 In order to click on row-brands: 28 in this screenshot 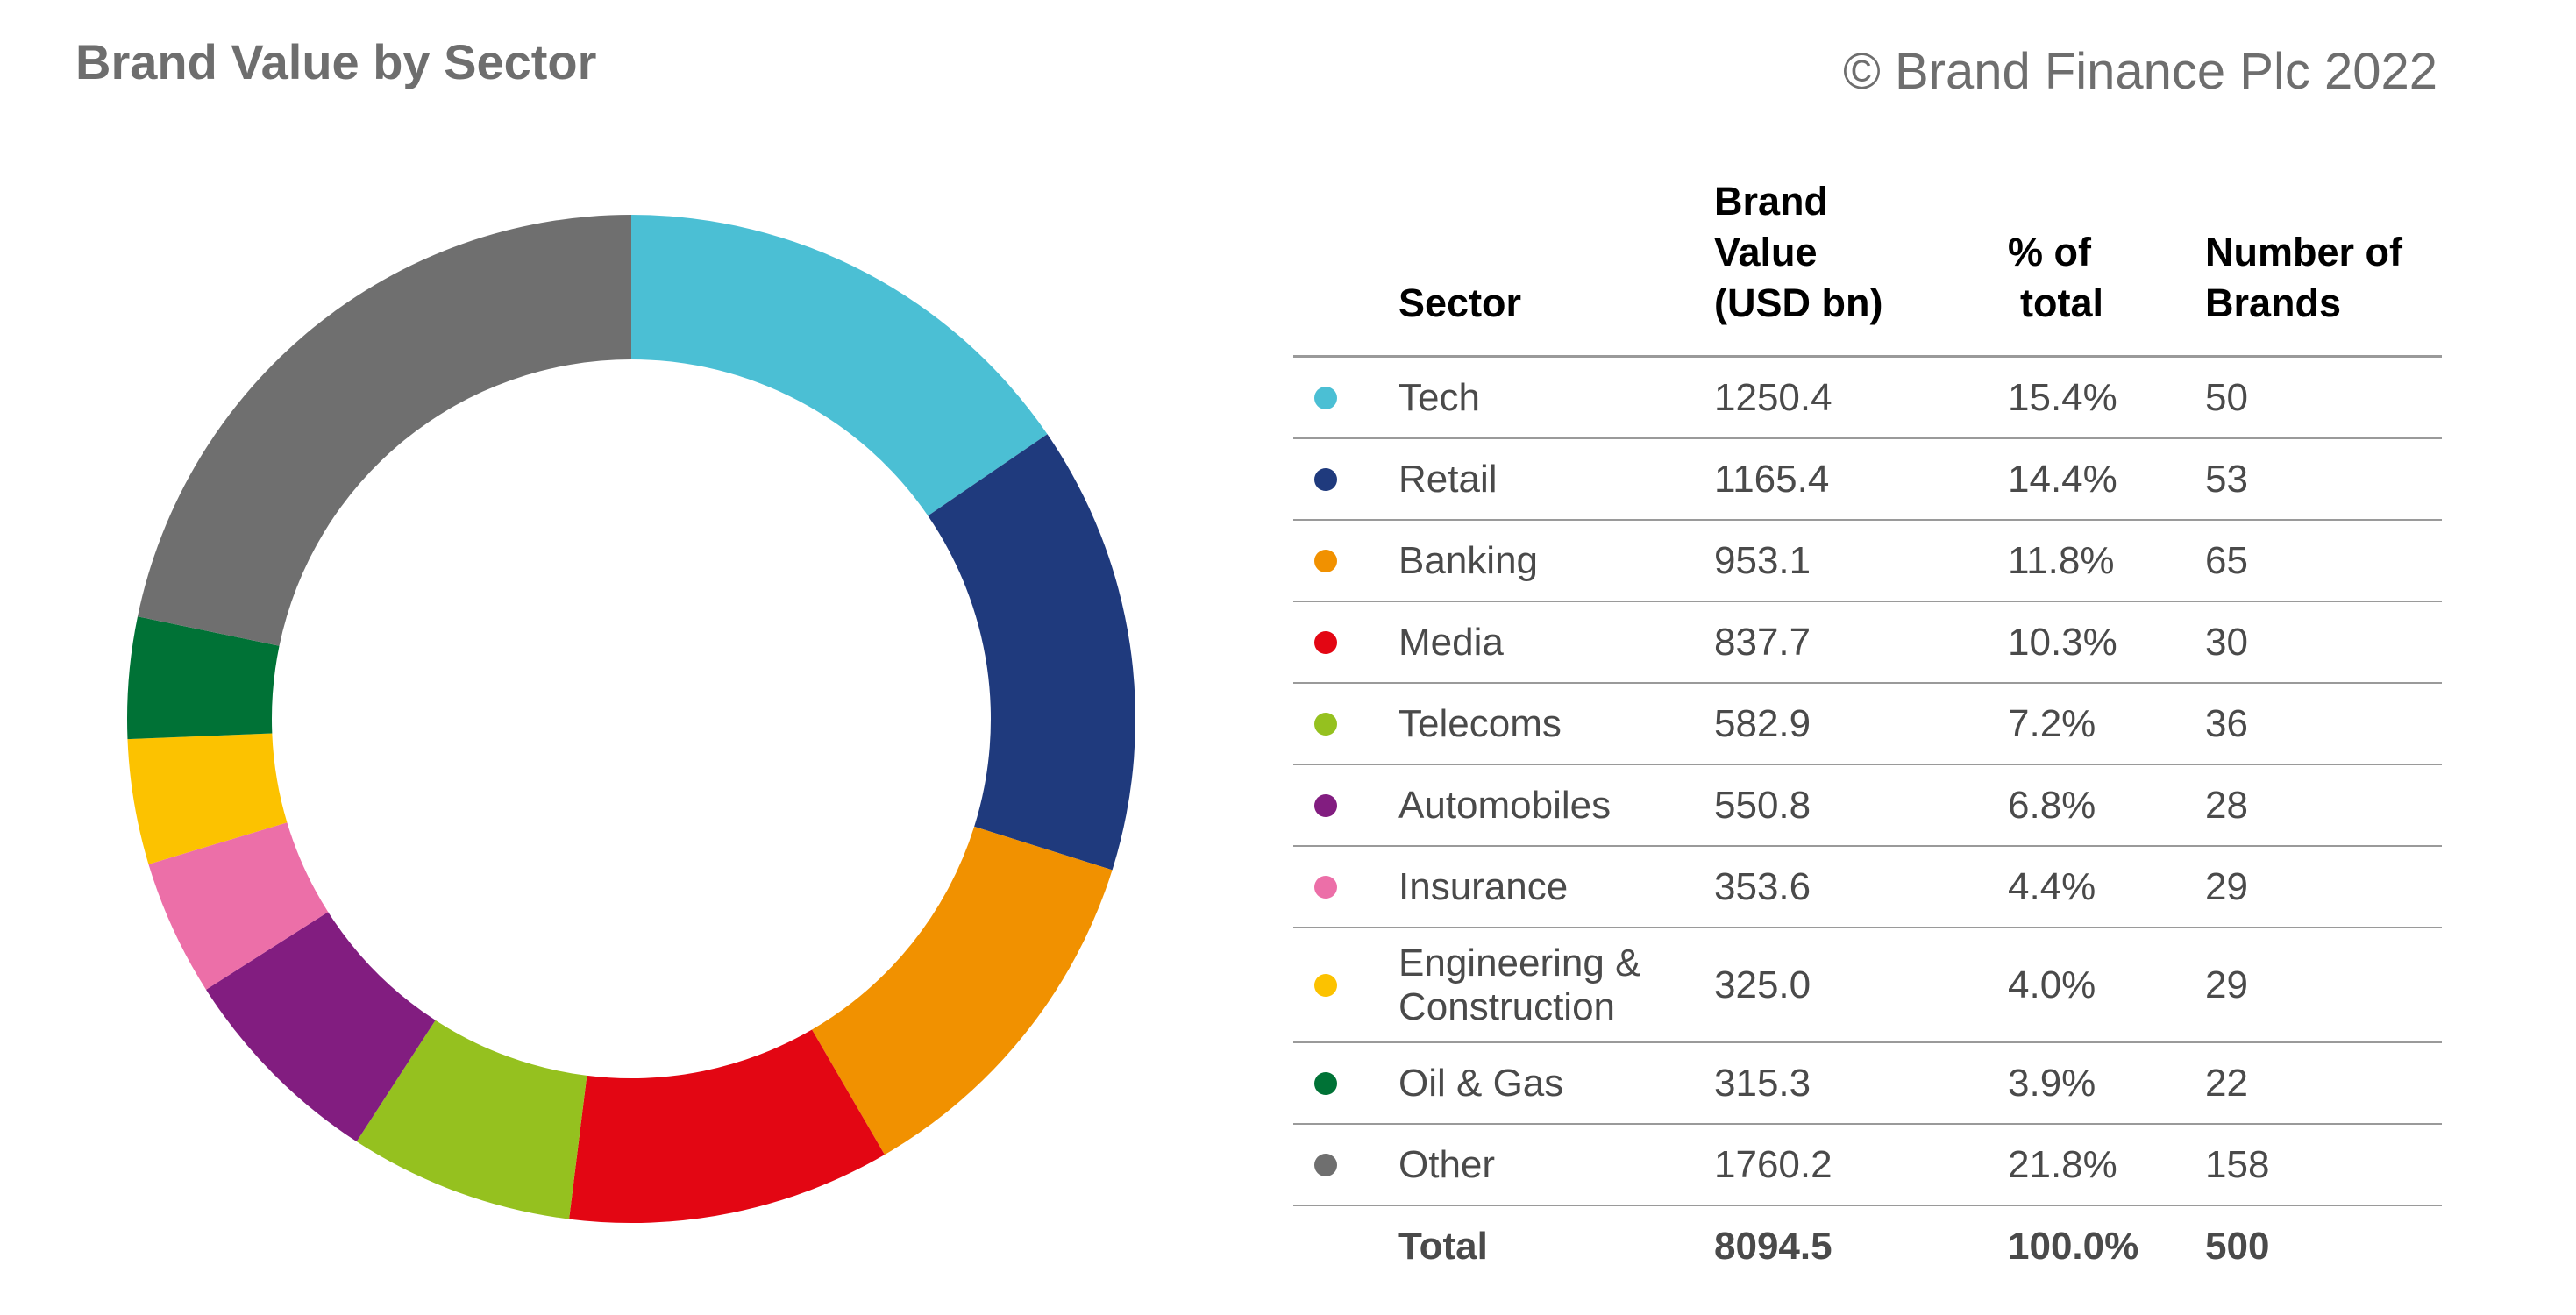, I will do `click(2226, 805)`.